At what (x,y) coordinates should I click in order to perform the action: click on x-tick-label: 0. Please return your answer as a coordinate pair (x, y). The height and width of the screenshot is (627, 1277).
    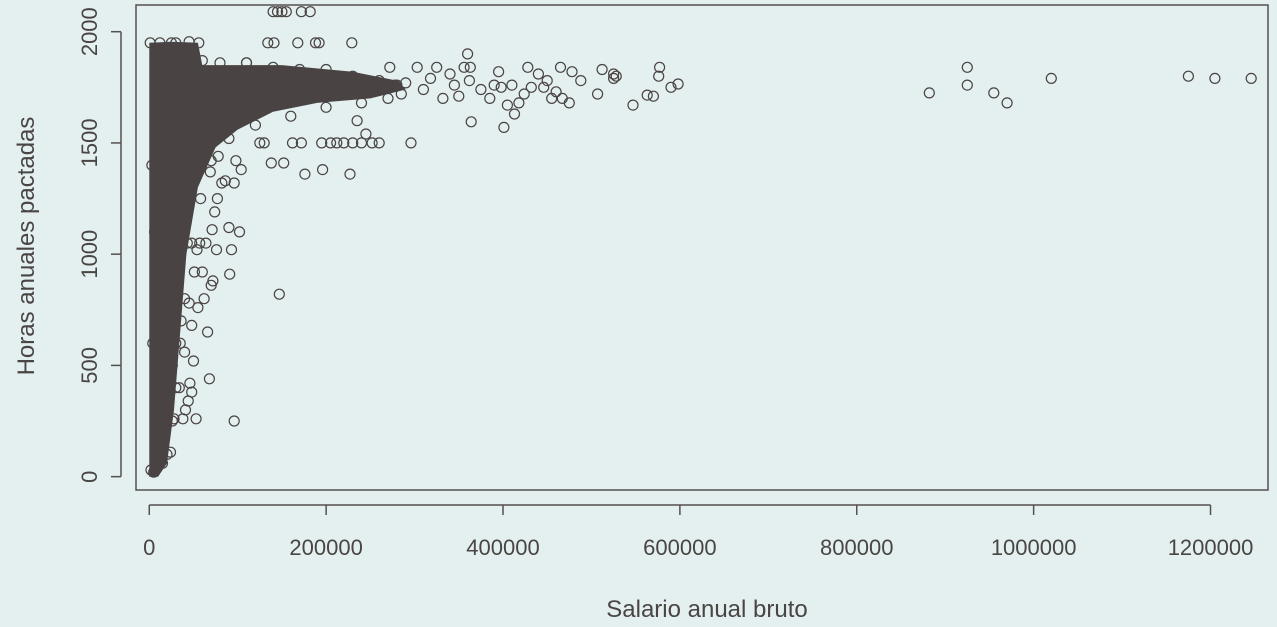
    Looking at the image, I should click on (149, 547).